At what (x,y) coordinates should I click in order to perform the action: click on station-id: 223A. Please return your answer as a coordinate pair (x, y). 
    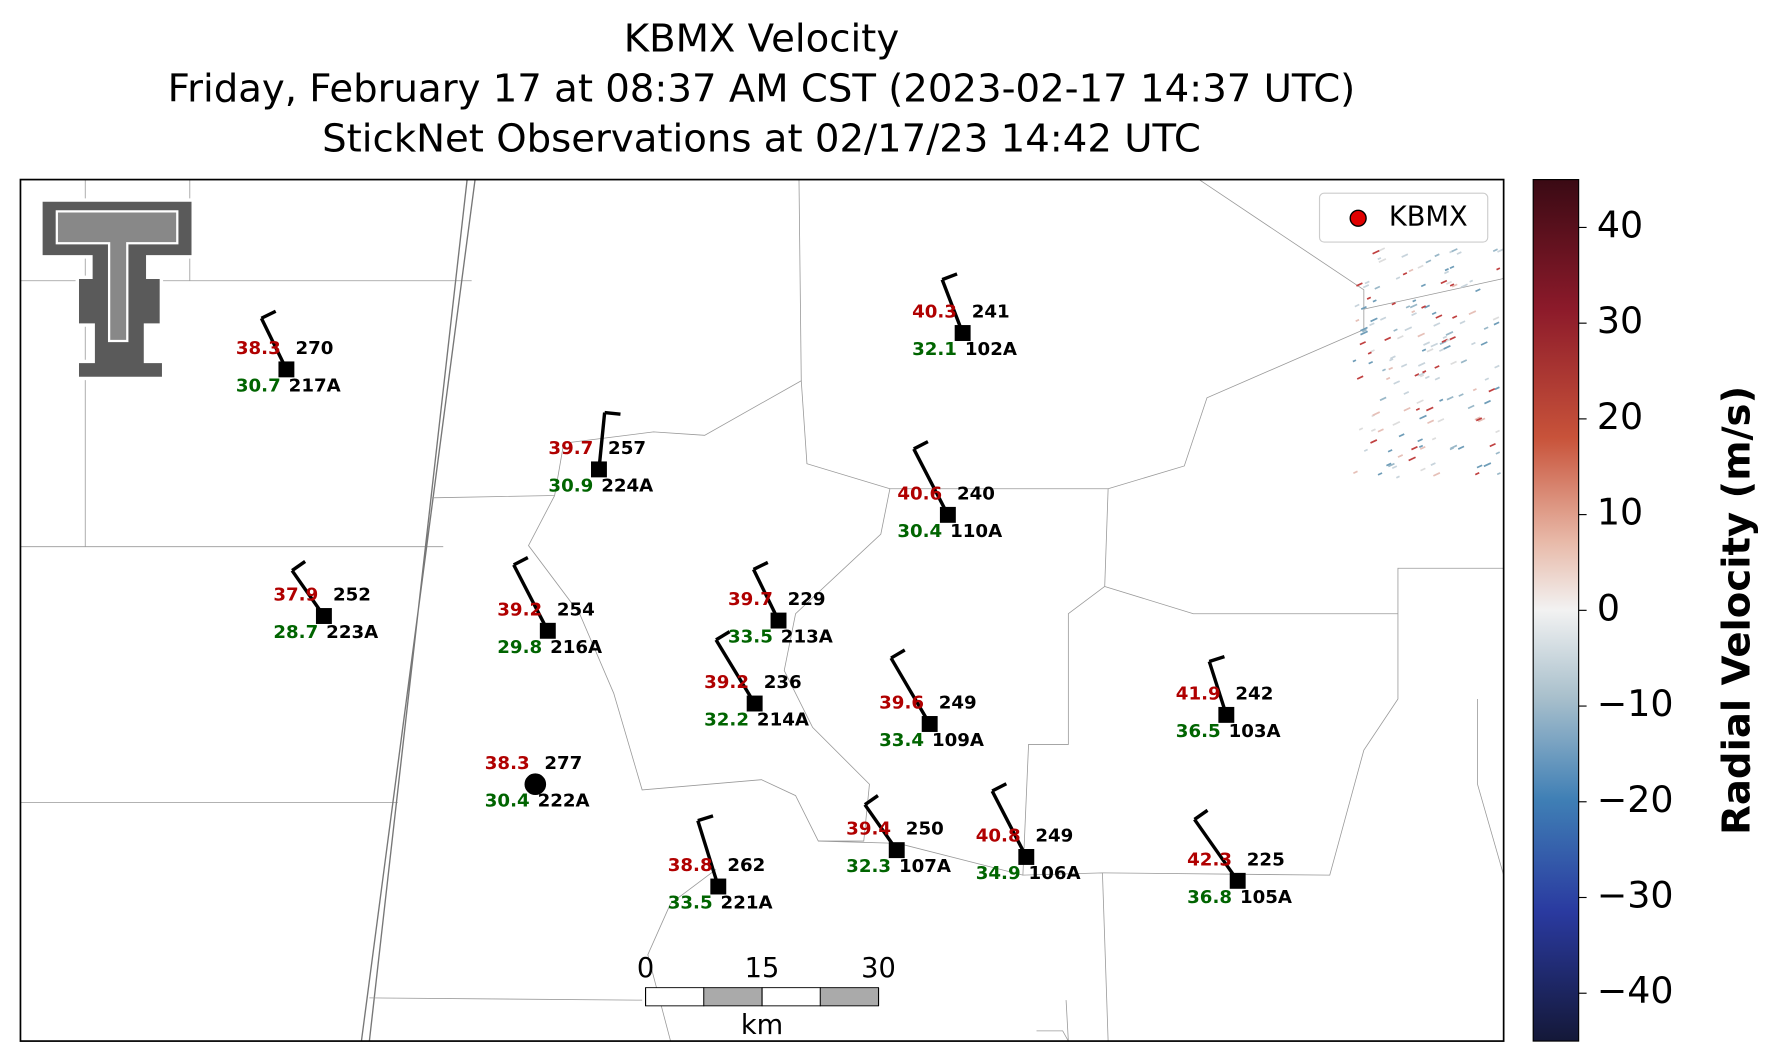
    Looking at the image, I should click on (352, 632).